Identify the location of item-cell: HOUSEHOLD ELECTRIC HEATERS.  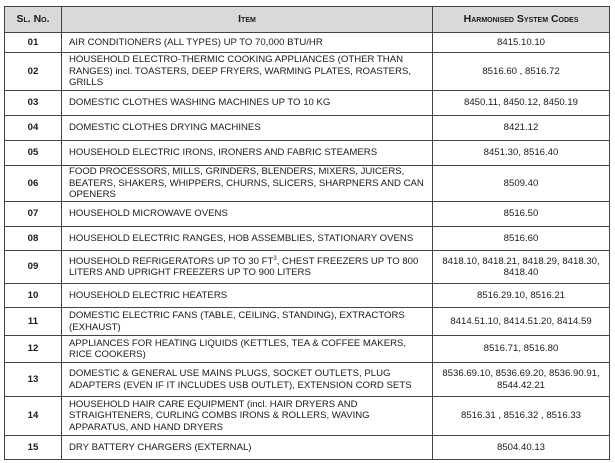
(247, 295).